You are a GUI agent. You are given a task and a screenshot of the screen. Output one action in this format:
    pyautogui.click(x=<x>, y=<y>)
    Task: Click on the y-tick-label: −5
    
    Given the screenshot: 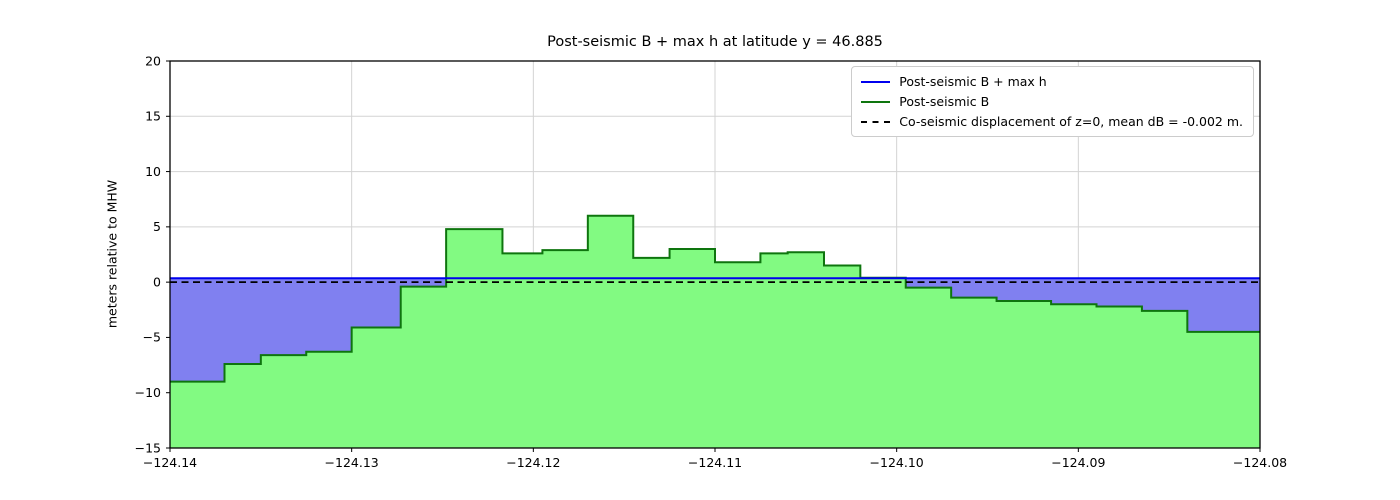 What is the action you would take?
    pyautogui.click(x=152, y=337)
    